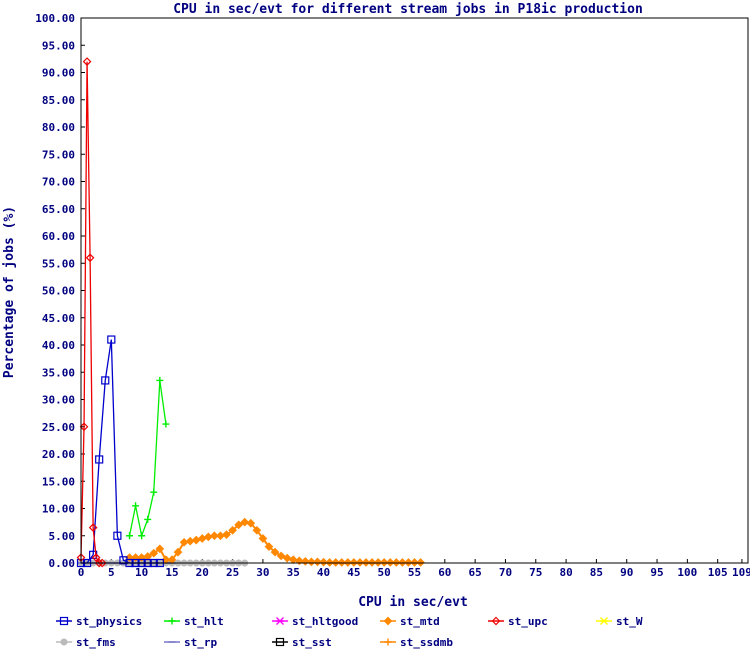 Image resolution: width=750 pixels, height=650 pixels. I want to click on legend-item-st_sst: st_sst, so click(302, 642).